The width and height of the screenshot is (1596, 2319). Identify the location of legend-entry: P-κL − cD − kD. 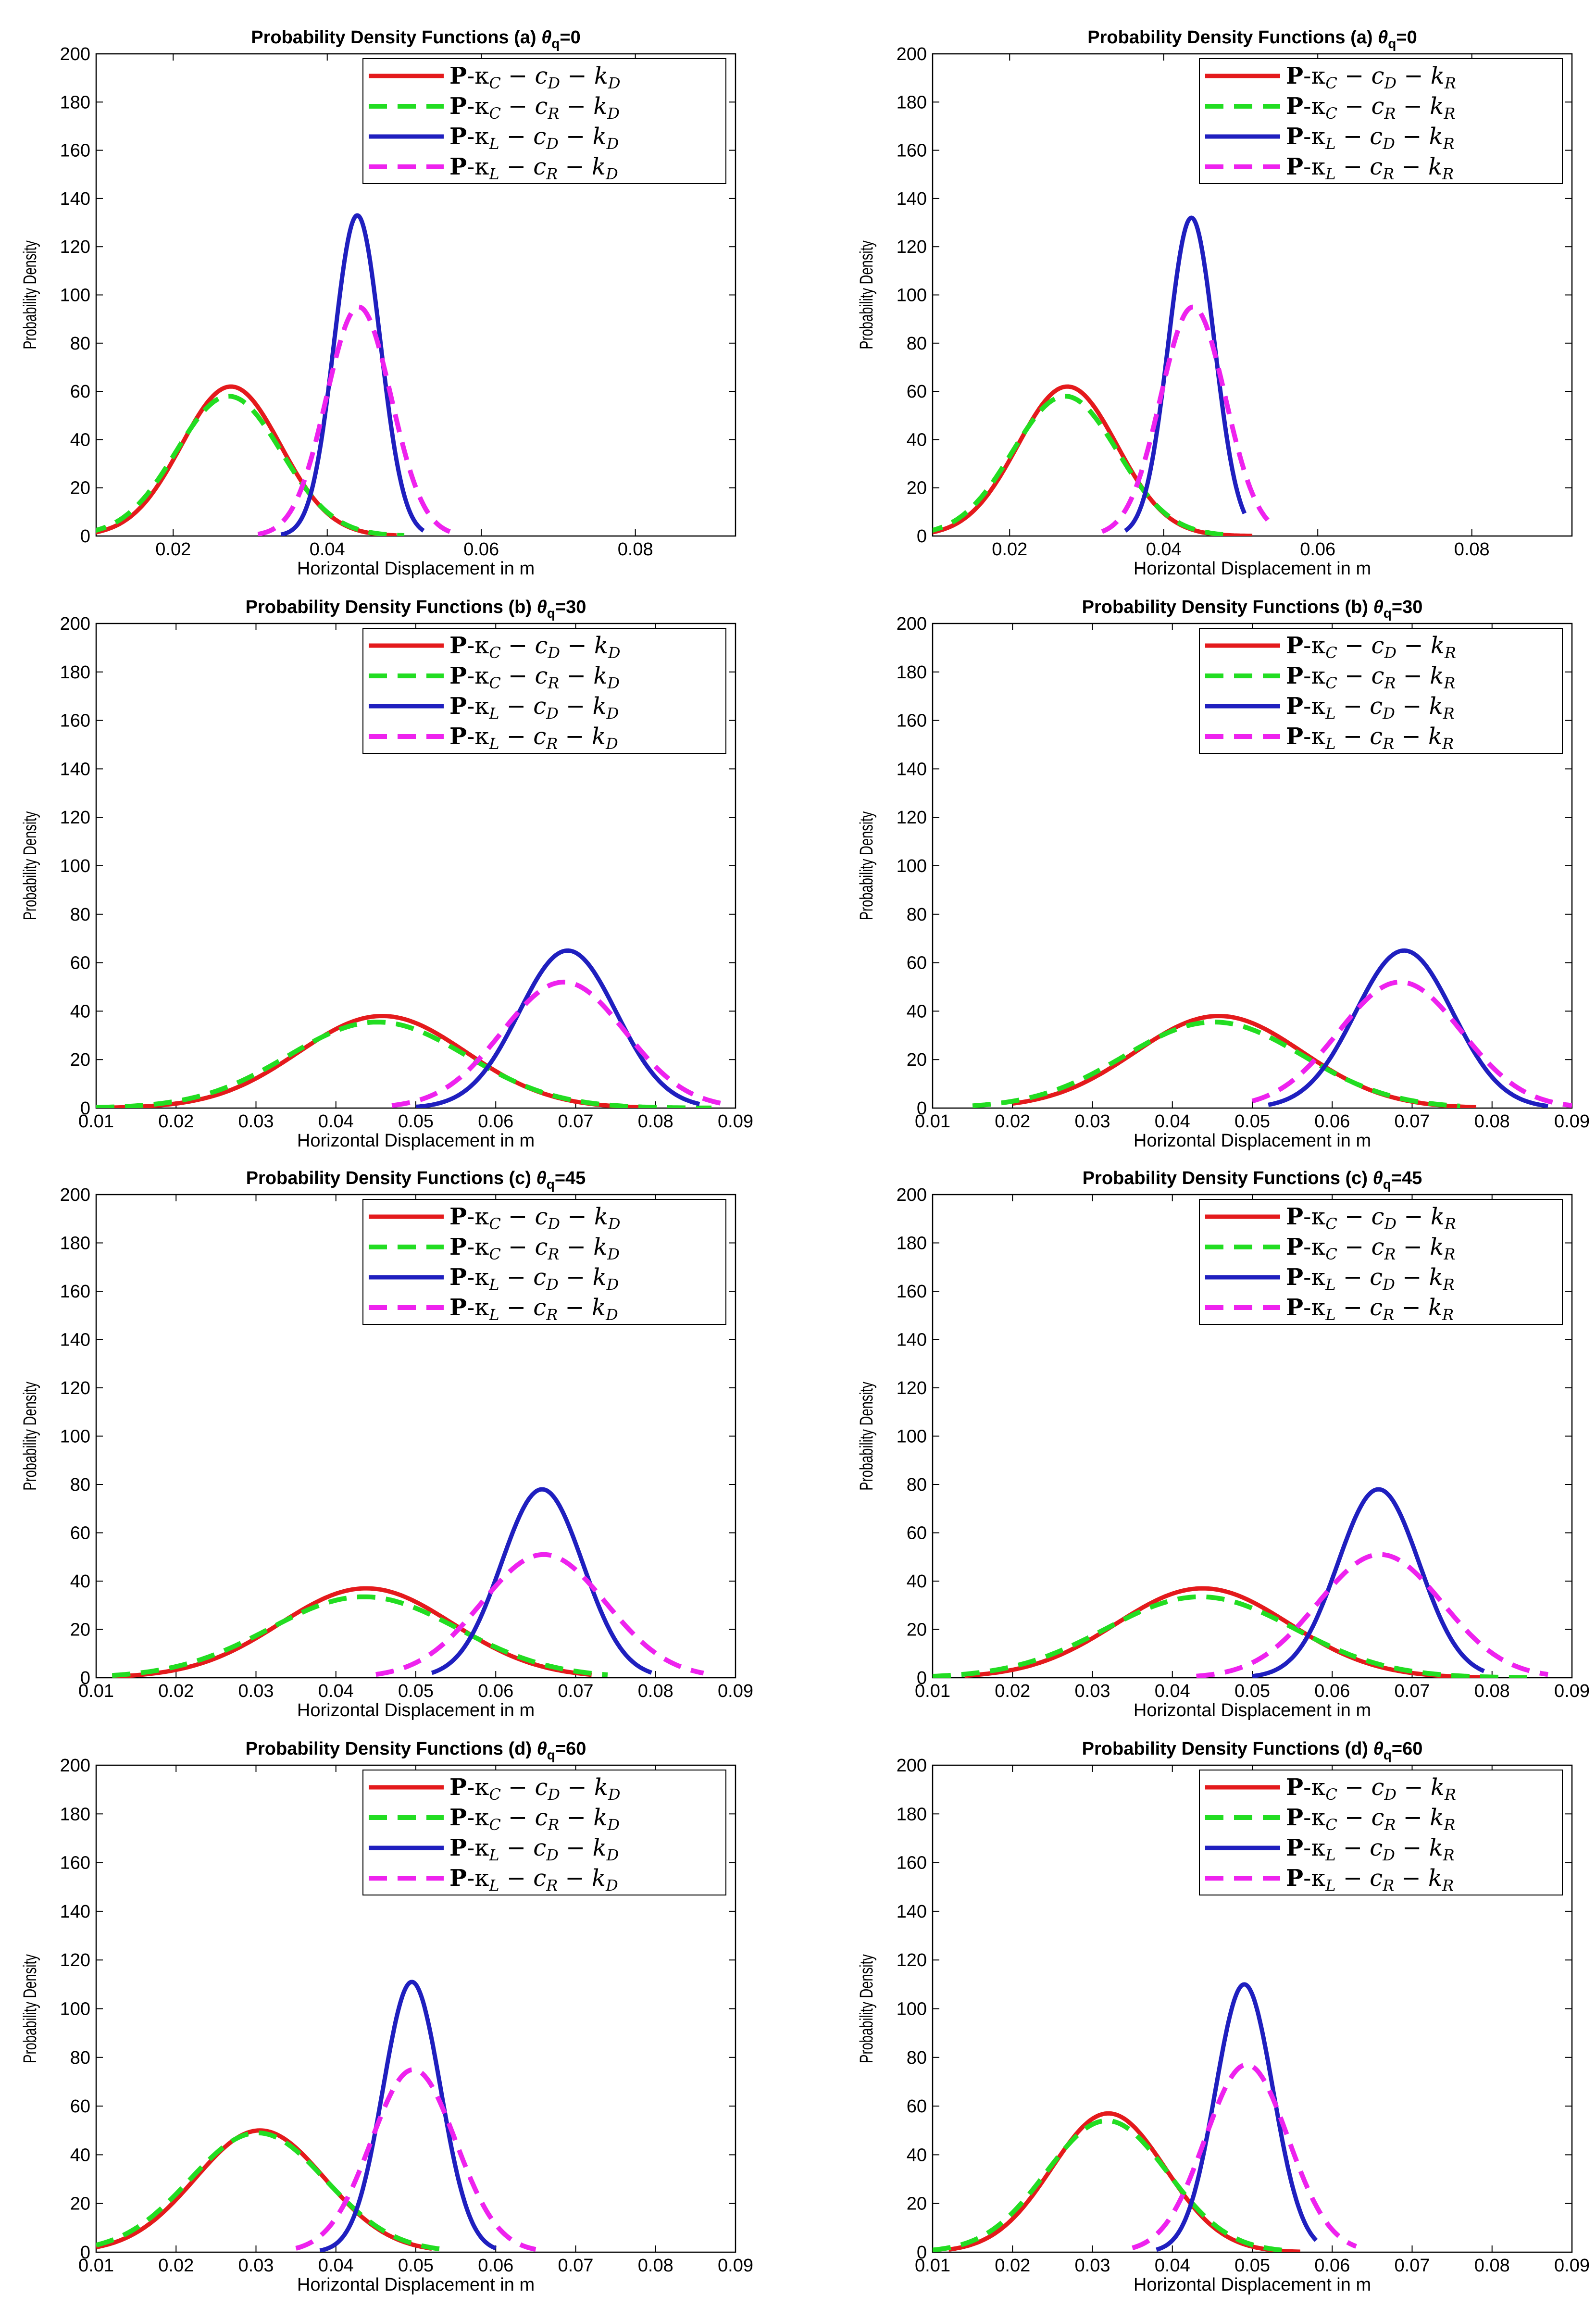
(534, 1849).